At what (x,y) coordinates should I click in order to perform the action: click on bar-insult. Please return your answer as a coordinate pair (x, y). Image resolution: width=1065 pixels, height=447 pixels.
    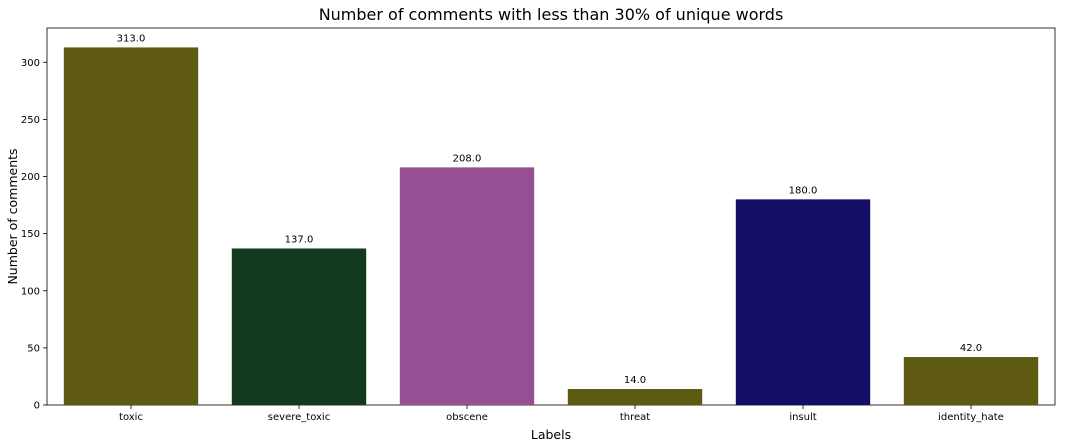
    Looking at the image, I should click on (803, 302).